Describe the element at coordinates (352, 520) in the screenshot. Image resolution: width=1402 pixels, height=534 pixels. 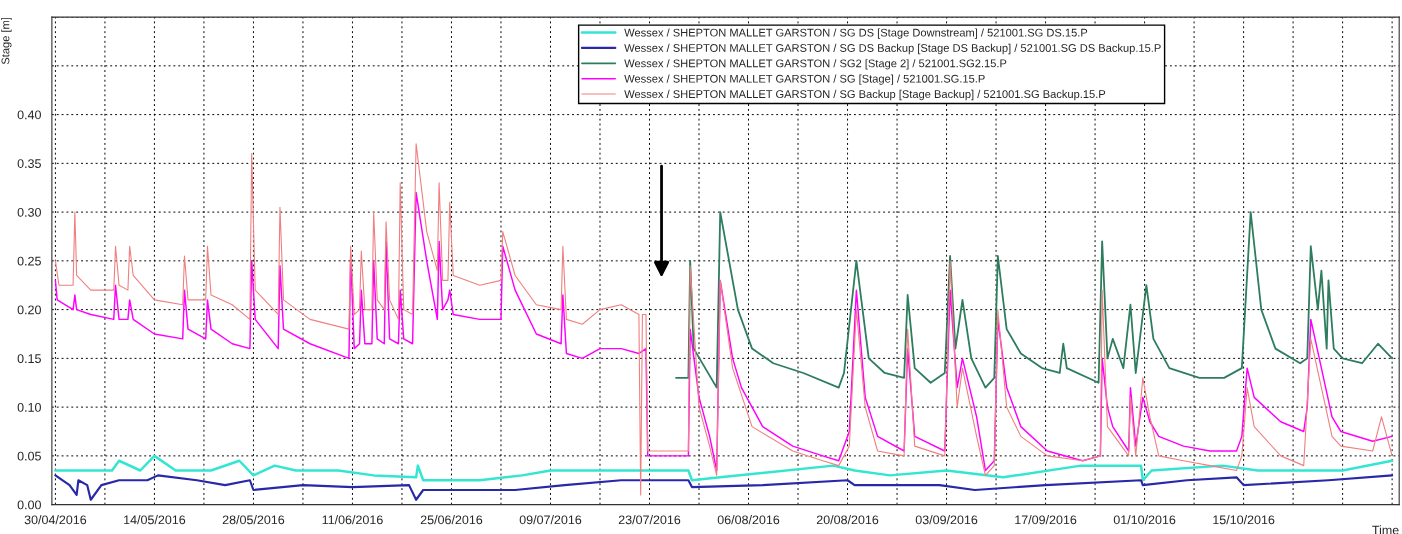
I see `x-tick-label: 11/06/2016` at that location.